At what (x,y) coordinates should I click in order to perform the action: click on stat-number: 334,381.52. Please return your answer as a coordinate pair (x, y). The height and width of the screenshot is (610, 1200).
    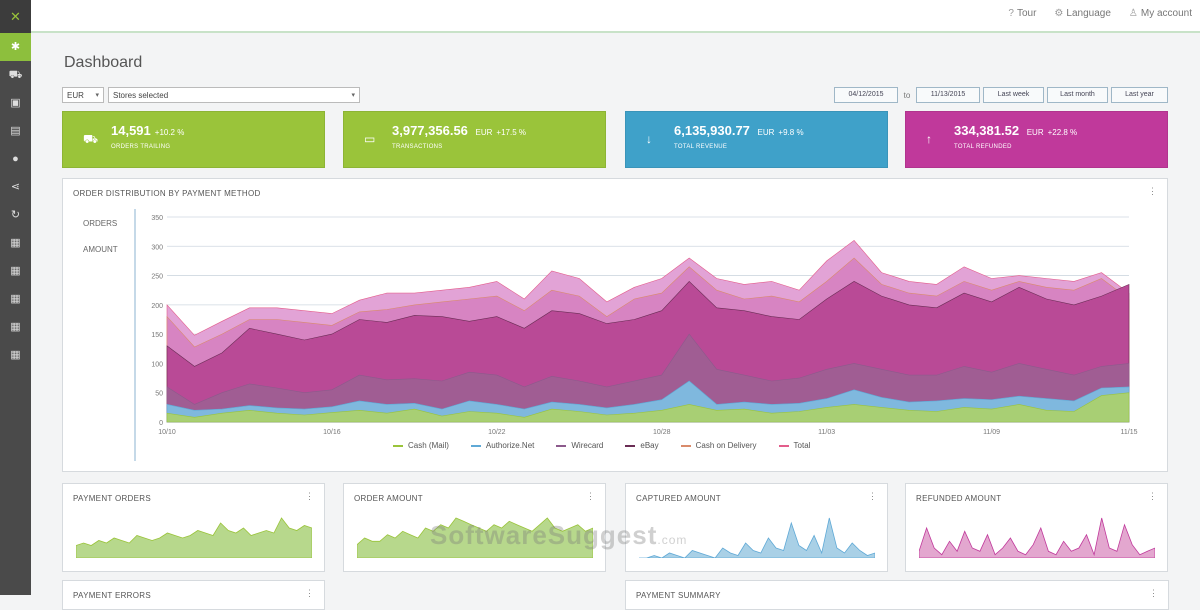
    Looking at the image, I should click on (987, 130).